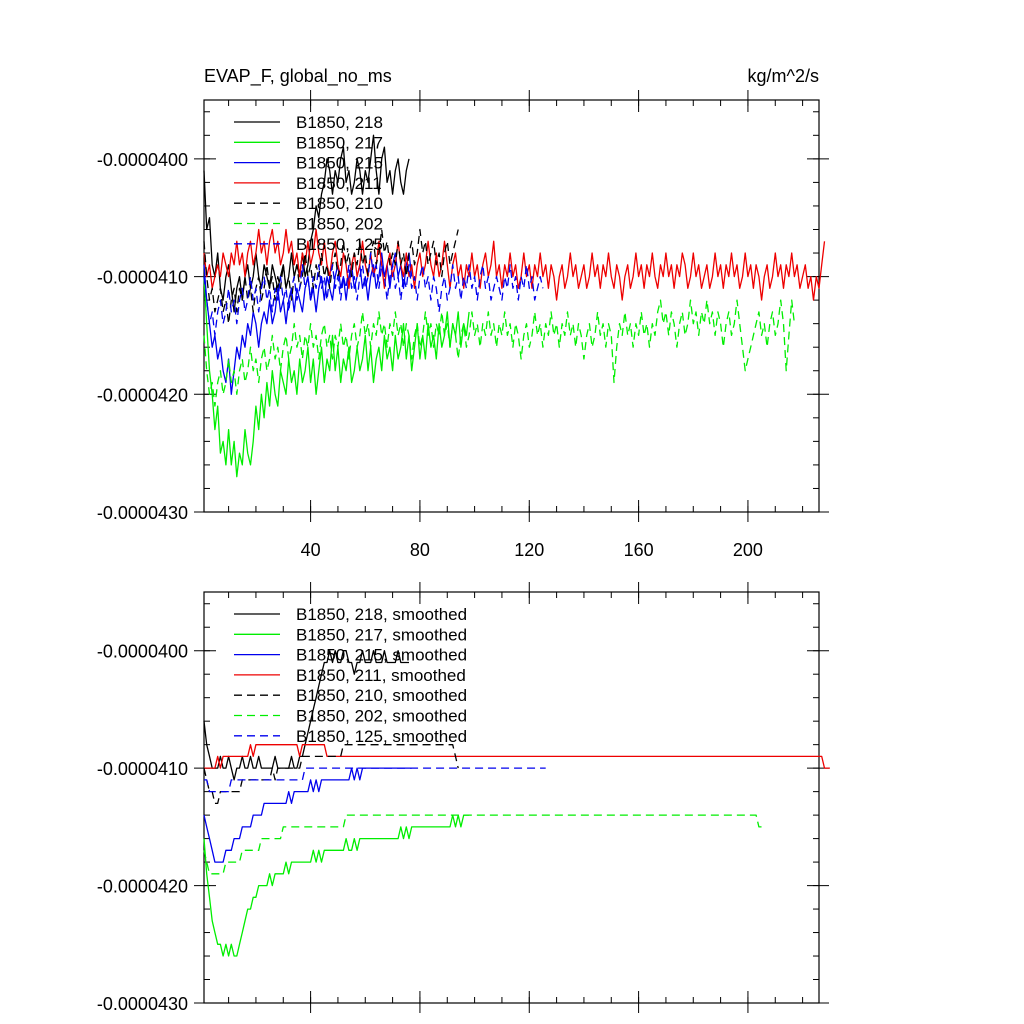  Describe the element at coordinates (339, 163) in the screenshot. I see `legend-label: B1850, 215` at that location.